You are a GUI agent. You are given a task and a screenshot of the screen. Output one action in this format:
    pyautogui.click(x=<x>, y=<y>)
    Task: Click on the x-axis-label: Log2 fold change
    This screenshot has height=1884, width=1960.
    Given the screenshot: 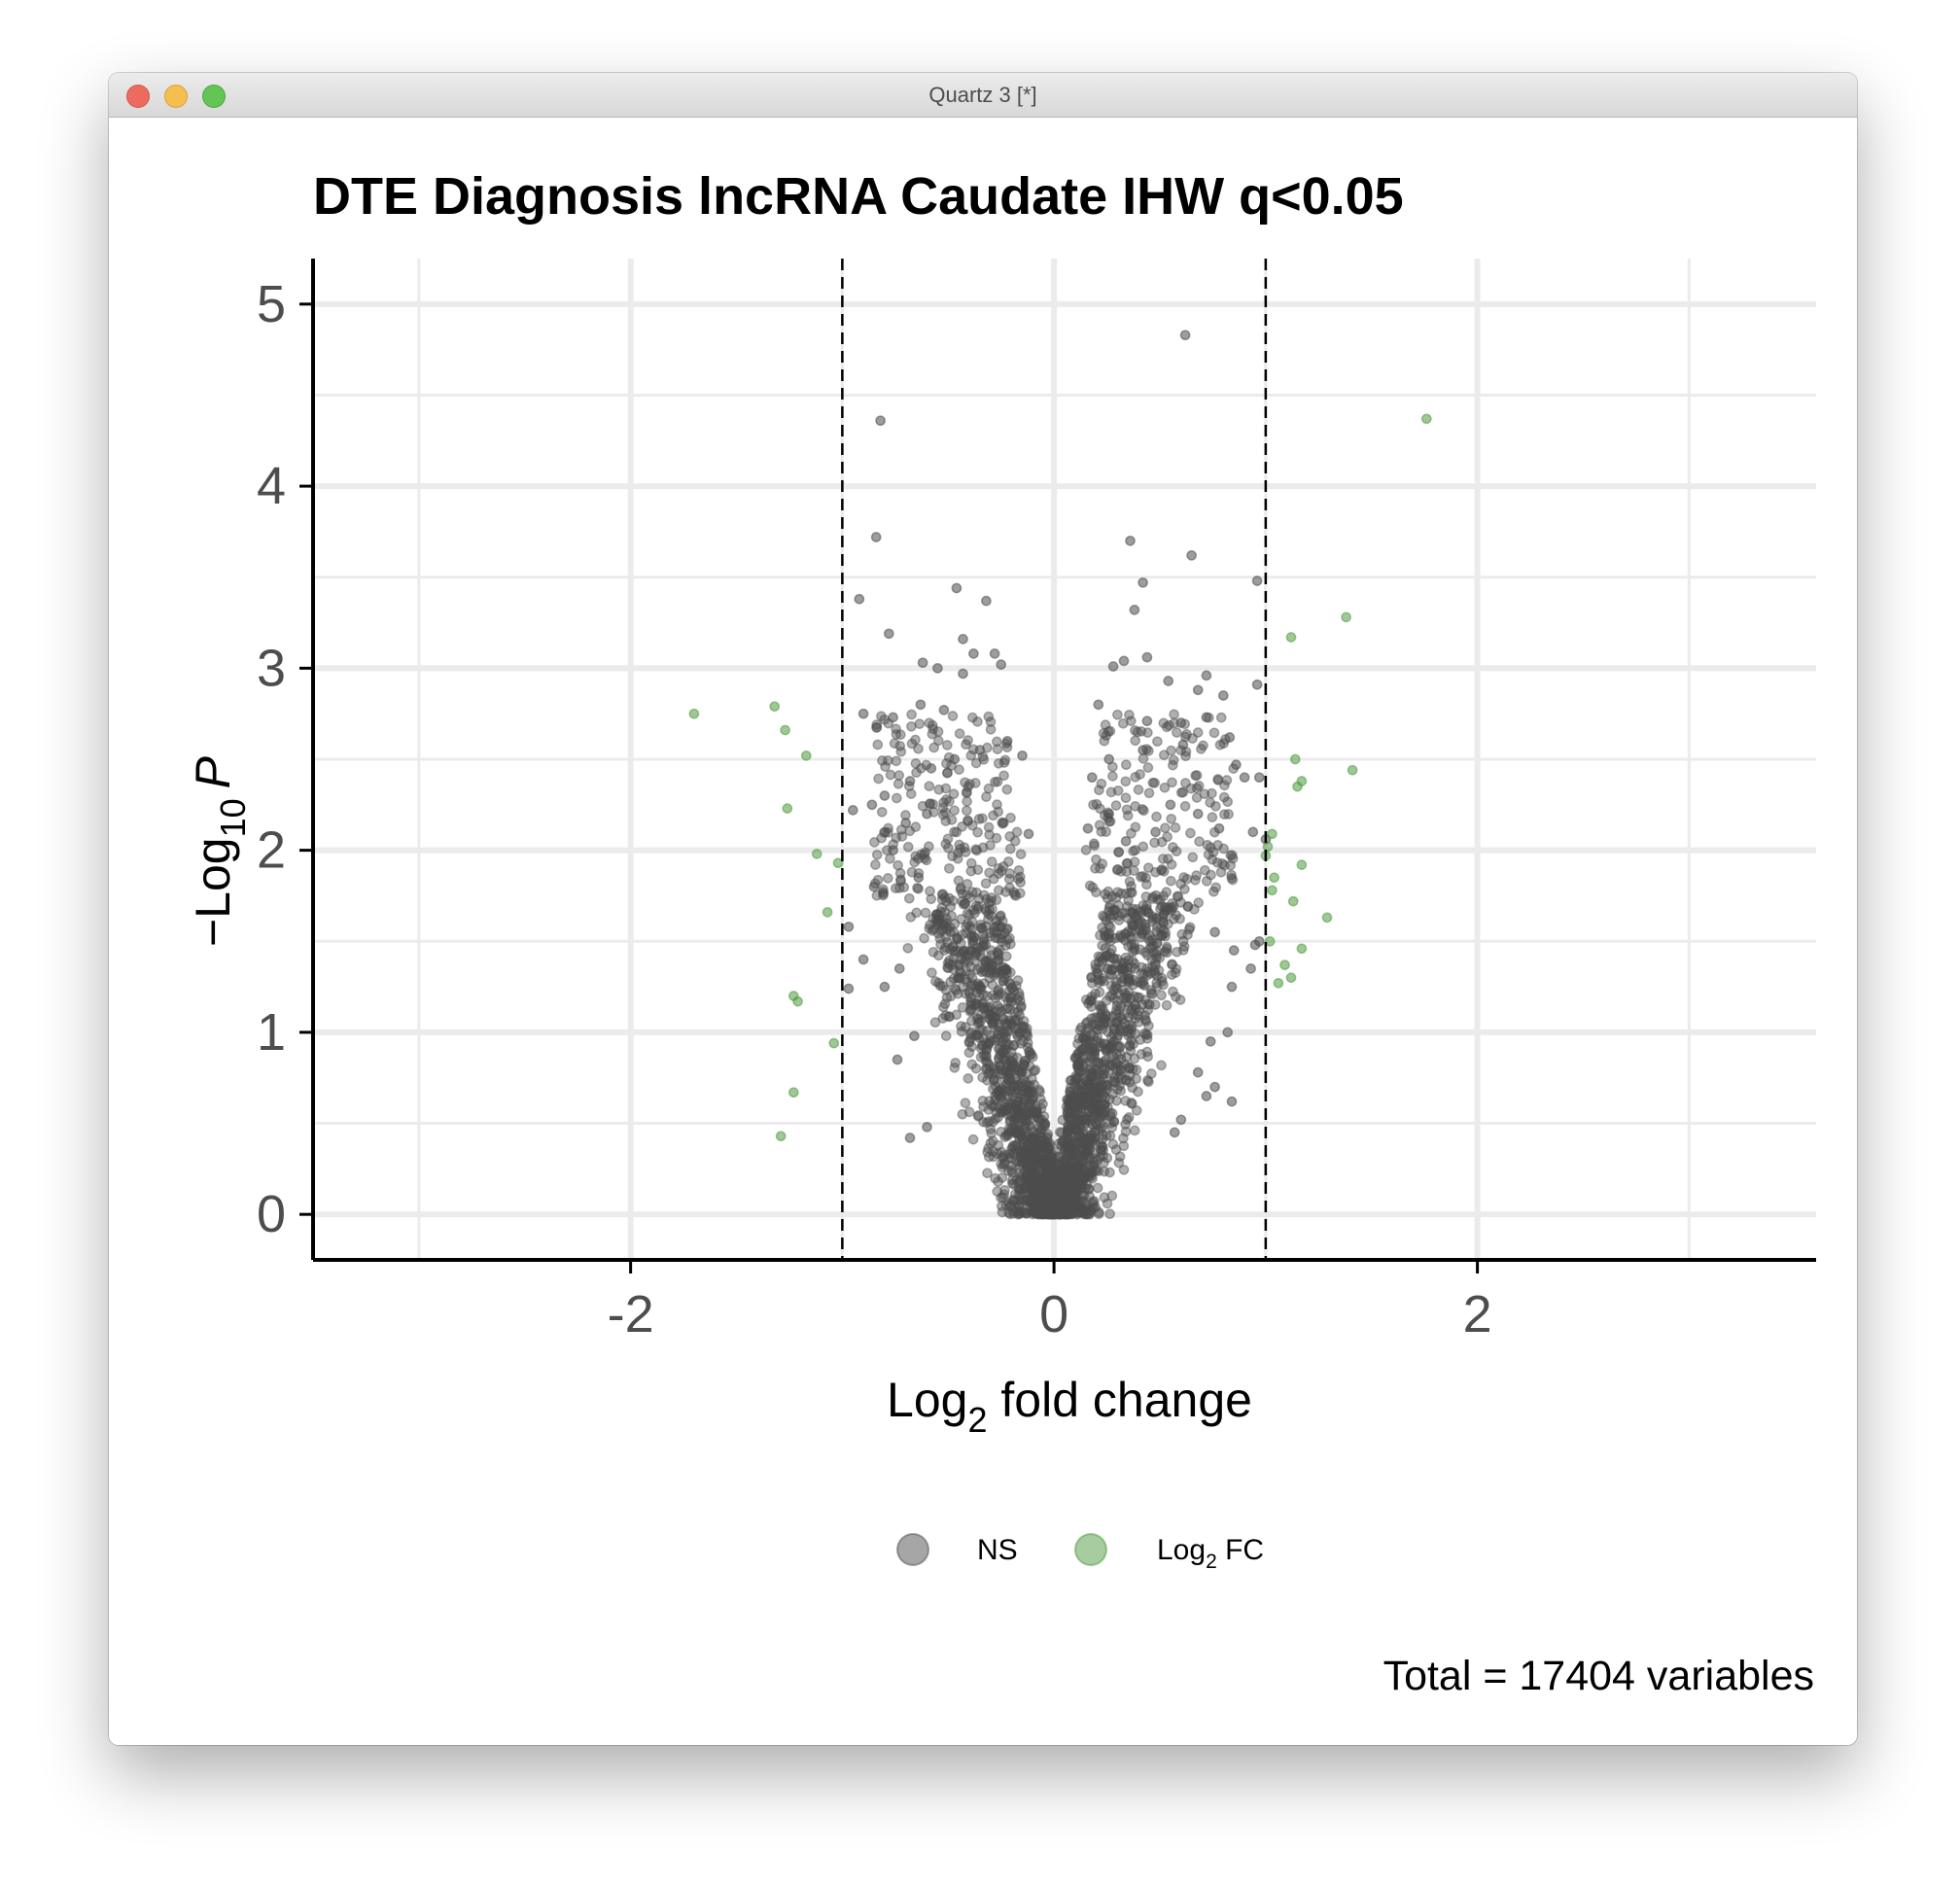 What is the action you would take?
    pyautogui.click(x=1069, y=1406)
    